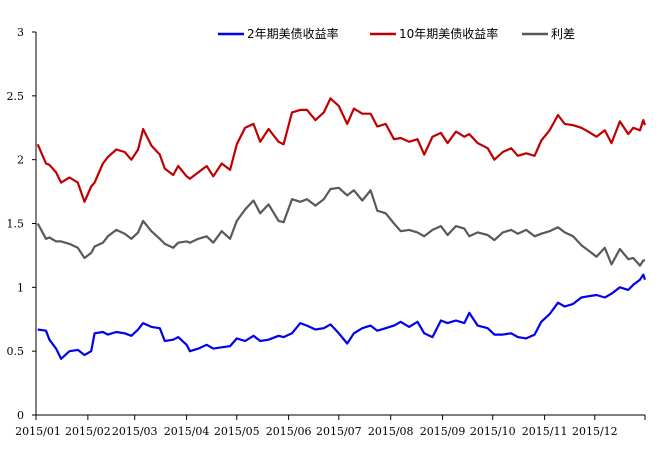 This screenshot has width=658, height=461. I want to click on y-tick-label: 1.5, so click(16, 224).